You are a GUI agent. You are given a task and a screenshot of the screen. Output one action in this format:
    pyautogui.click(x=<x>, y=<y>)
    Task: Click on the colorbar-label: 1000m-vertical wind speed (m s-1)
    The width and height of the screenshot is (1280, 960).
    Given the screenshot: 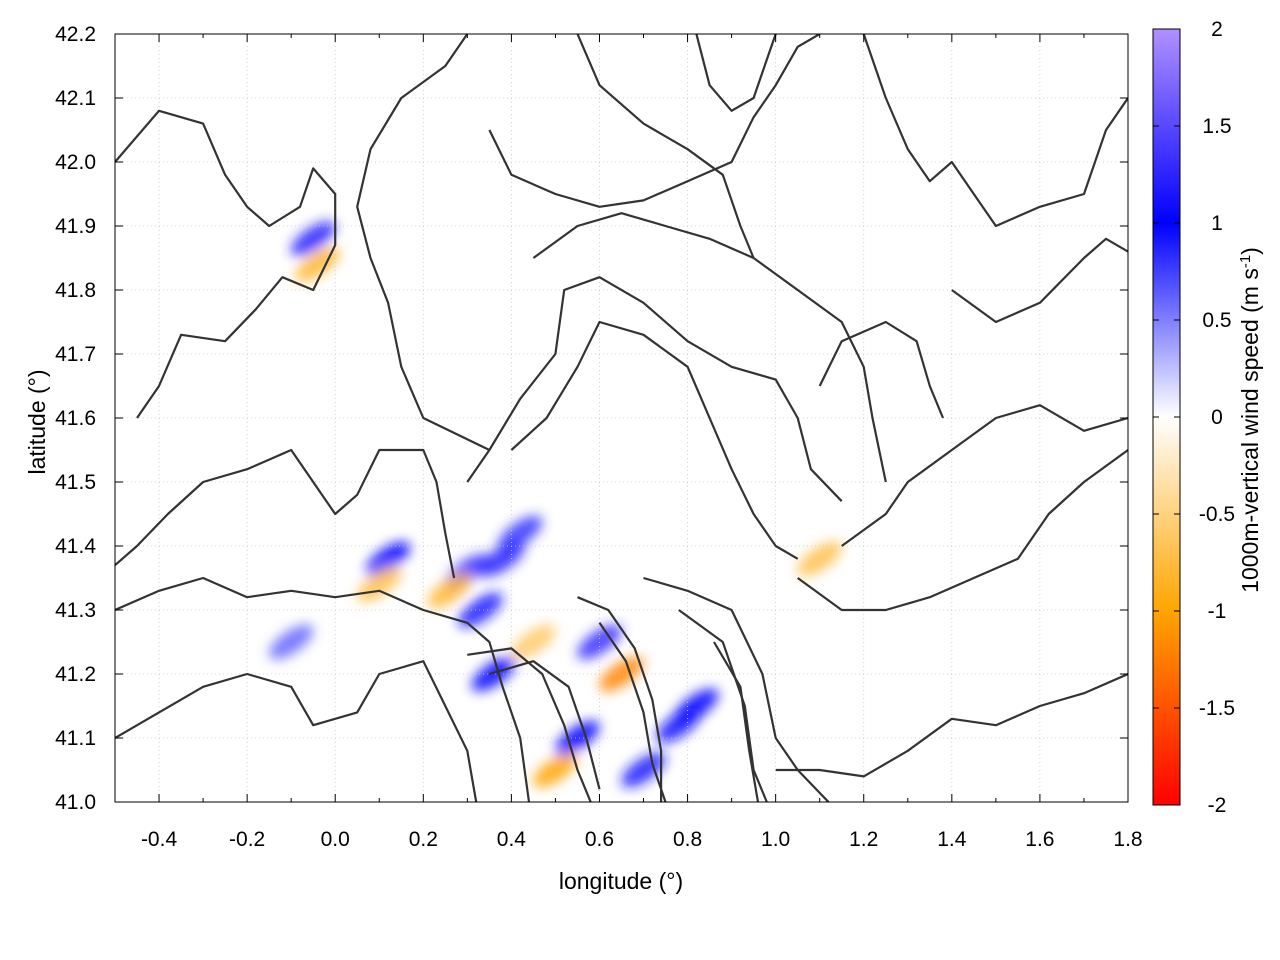 What is the action you would take?
    pyautogui.click(x=1250, y=420)
    